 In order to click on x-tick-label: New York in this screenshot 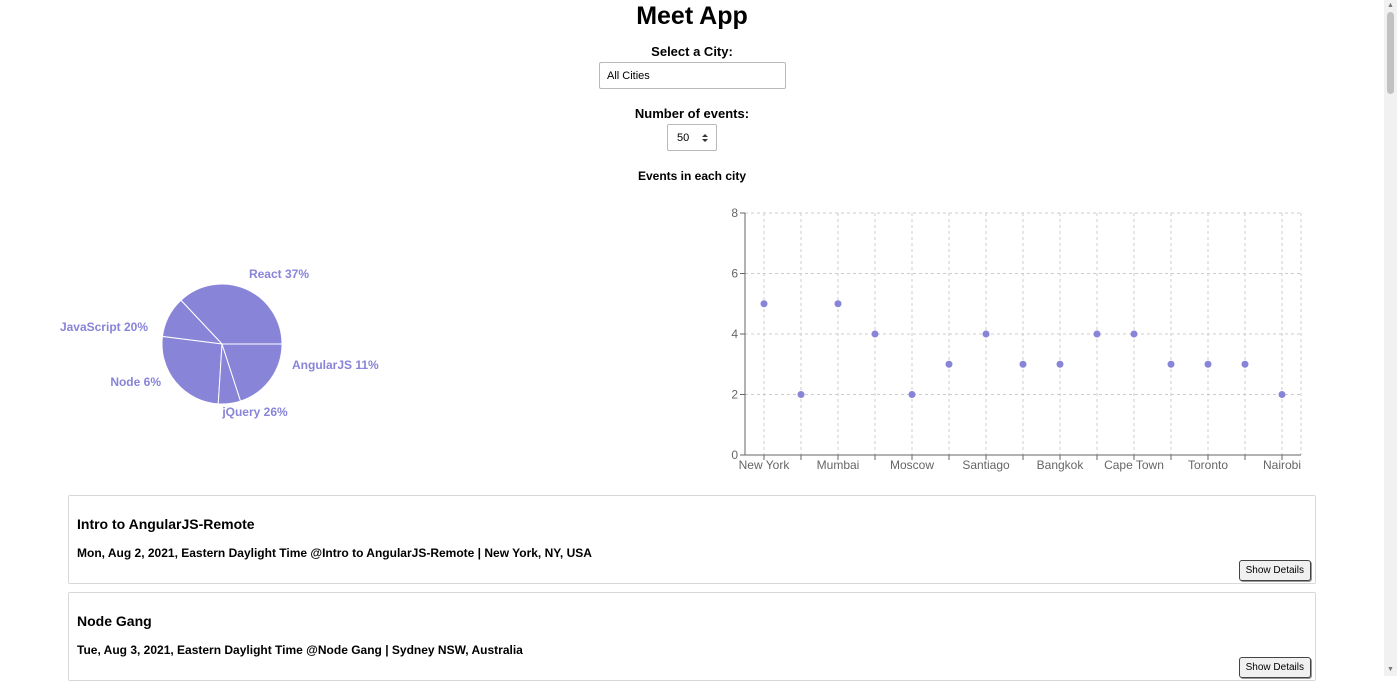, I will do `click(765, 465)`.